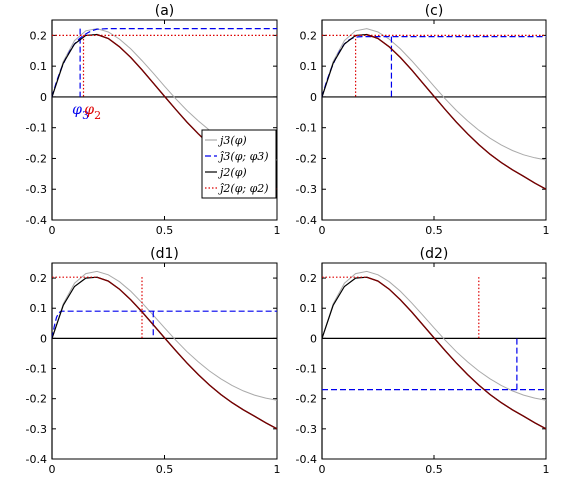 The height and width of the screenshot is (491, 561). What do you see at coordinates (165, 11) in the screenshot?
I see `panel-title: (a)` at bounding box center [165, 11].